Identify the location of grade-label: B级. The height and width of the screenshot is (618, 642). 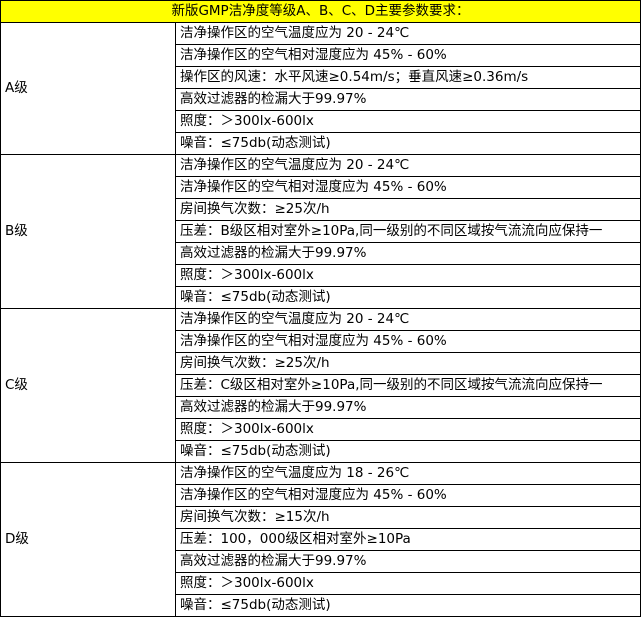
(88, 231).